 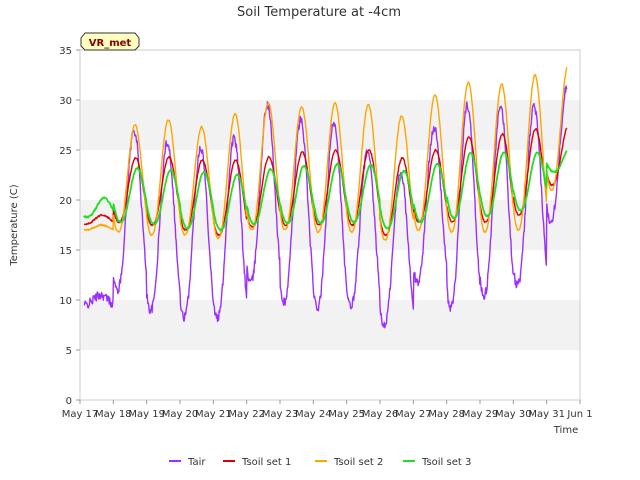 What do you see at coordinates (480, 414) in the screenshot?
I see `x-tick-label: May 29` at bounding box center [480, 414].